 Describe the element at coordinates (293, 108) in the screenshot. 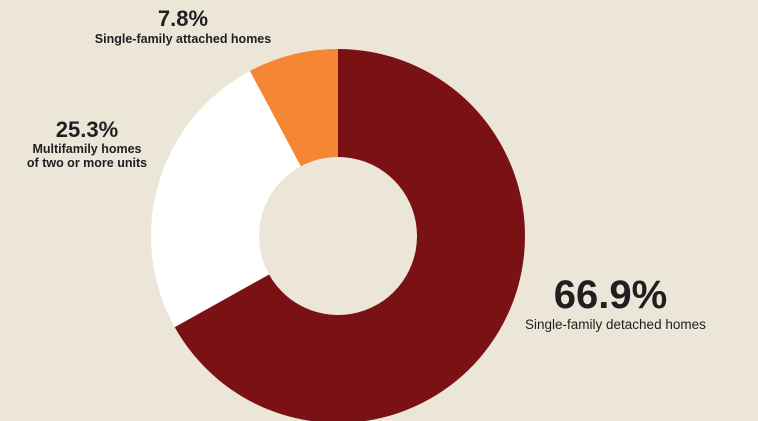

I see `slice-single-family-attached` at that location.